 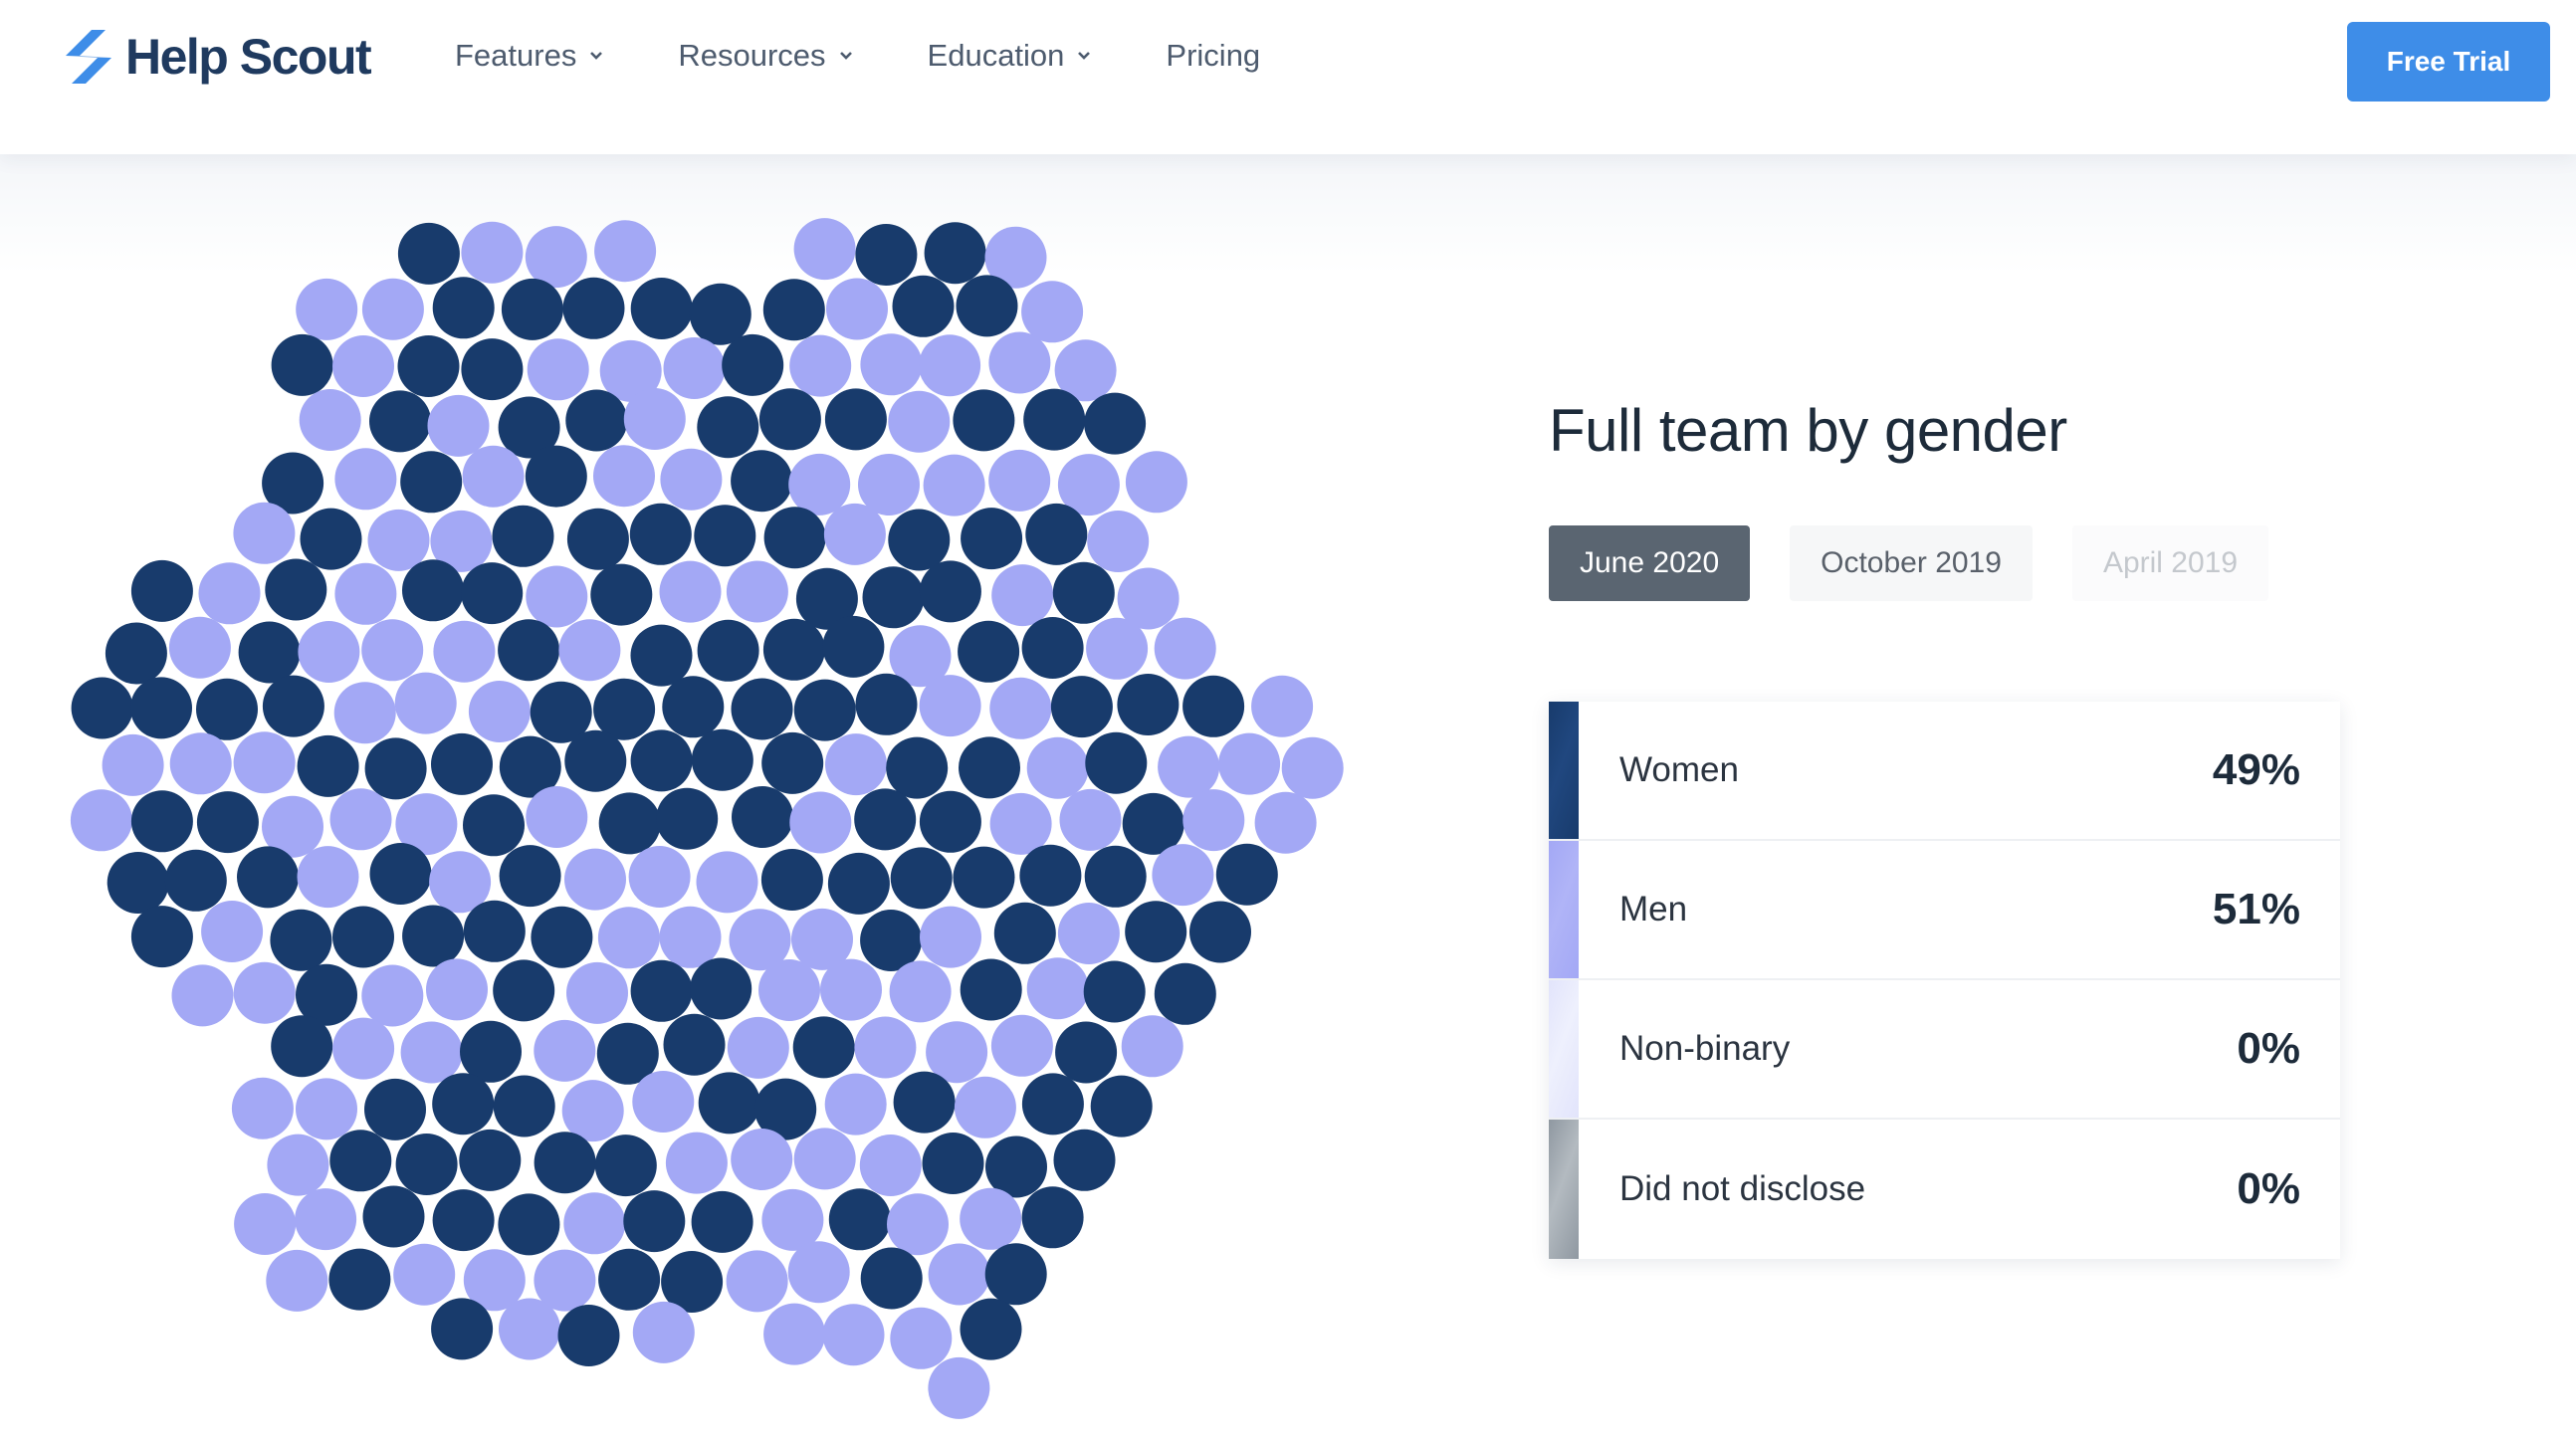 What do you see at coordinates (1564, 910) in the screenshot?
I see `men-color-swatch` at bounding box center [1564, 910].